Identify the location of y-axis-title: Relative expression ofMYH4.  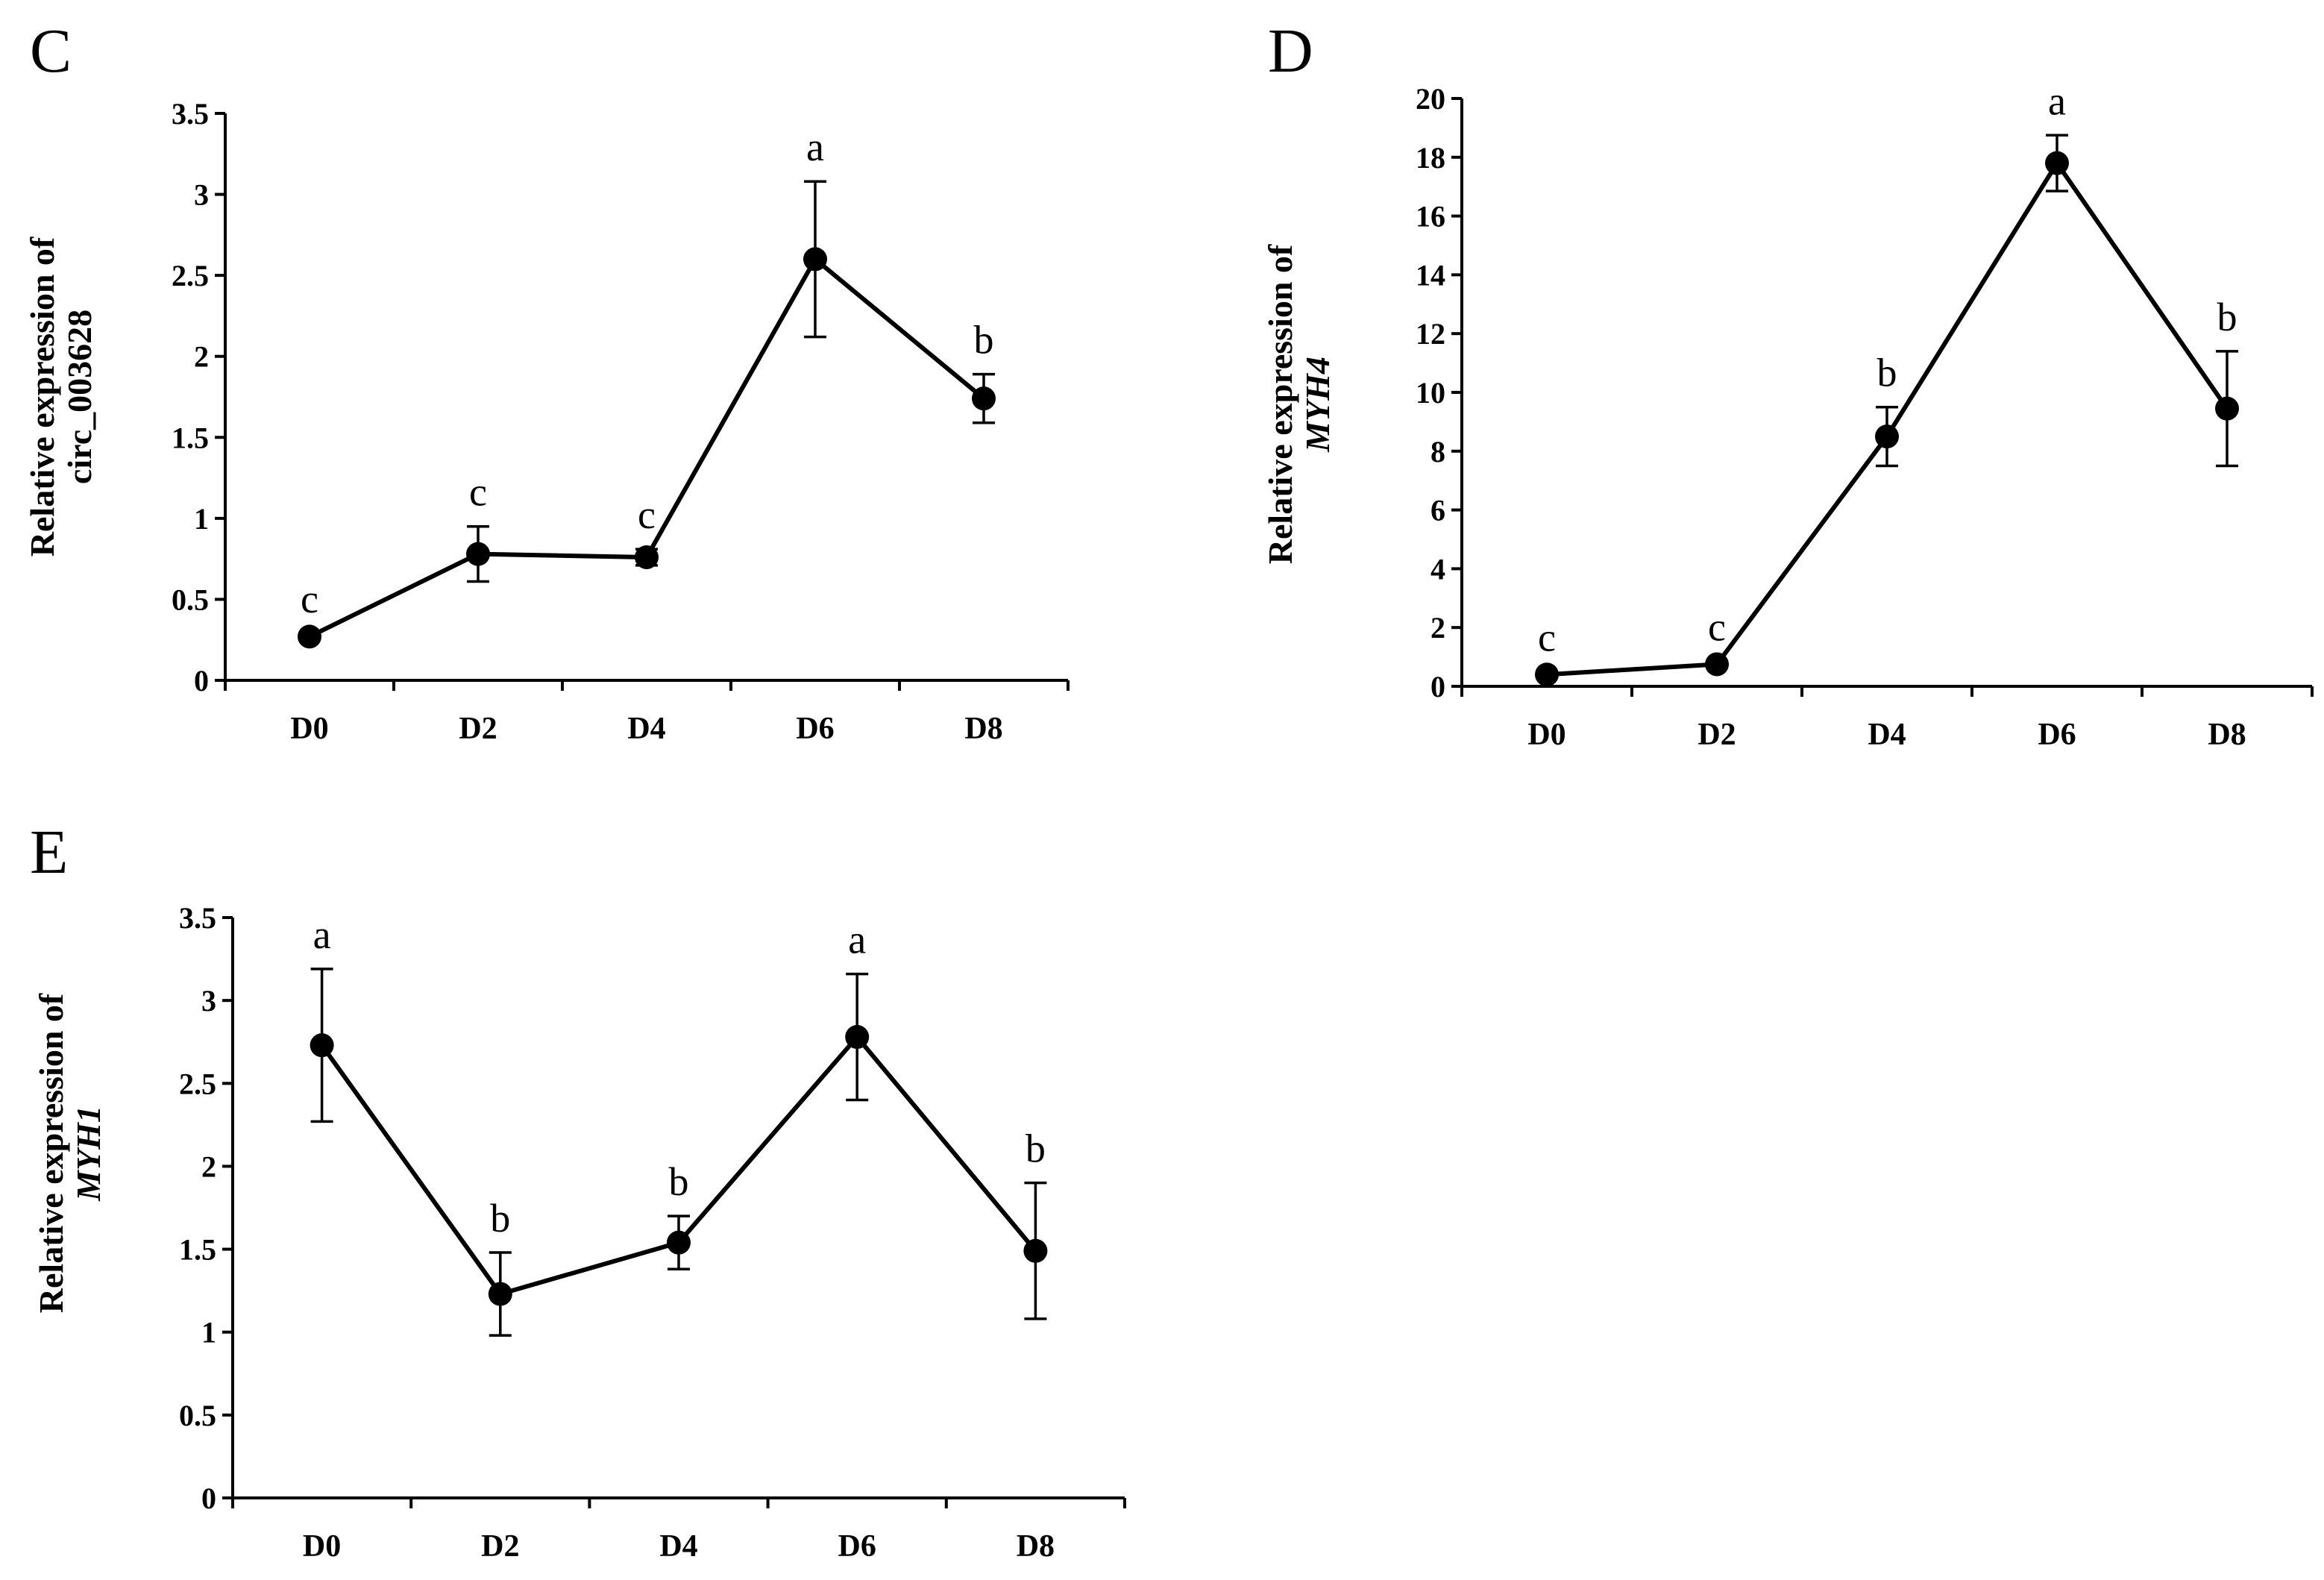
(1299, 404).